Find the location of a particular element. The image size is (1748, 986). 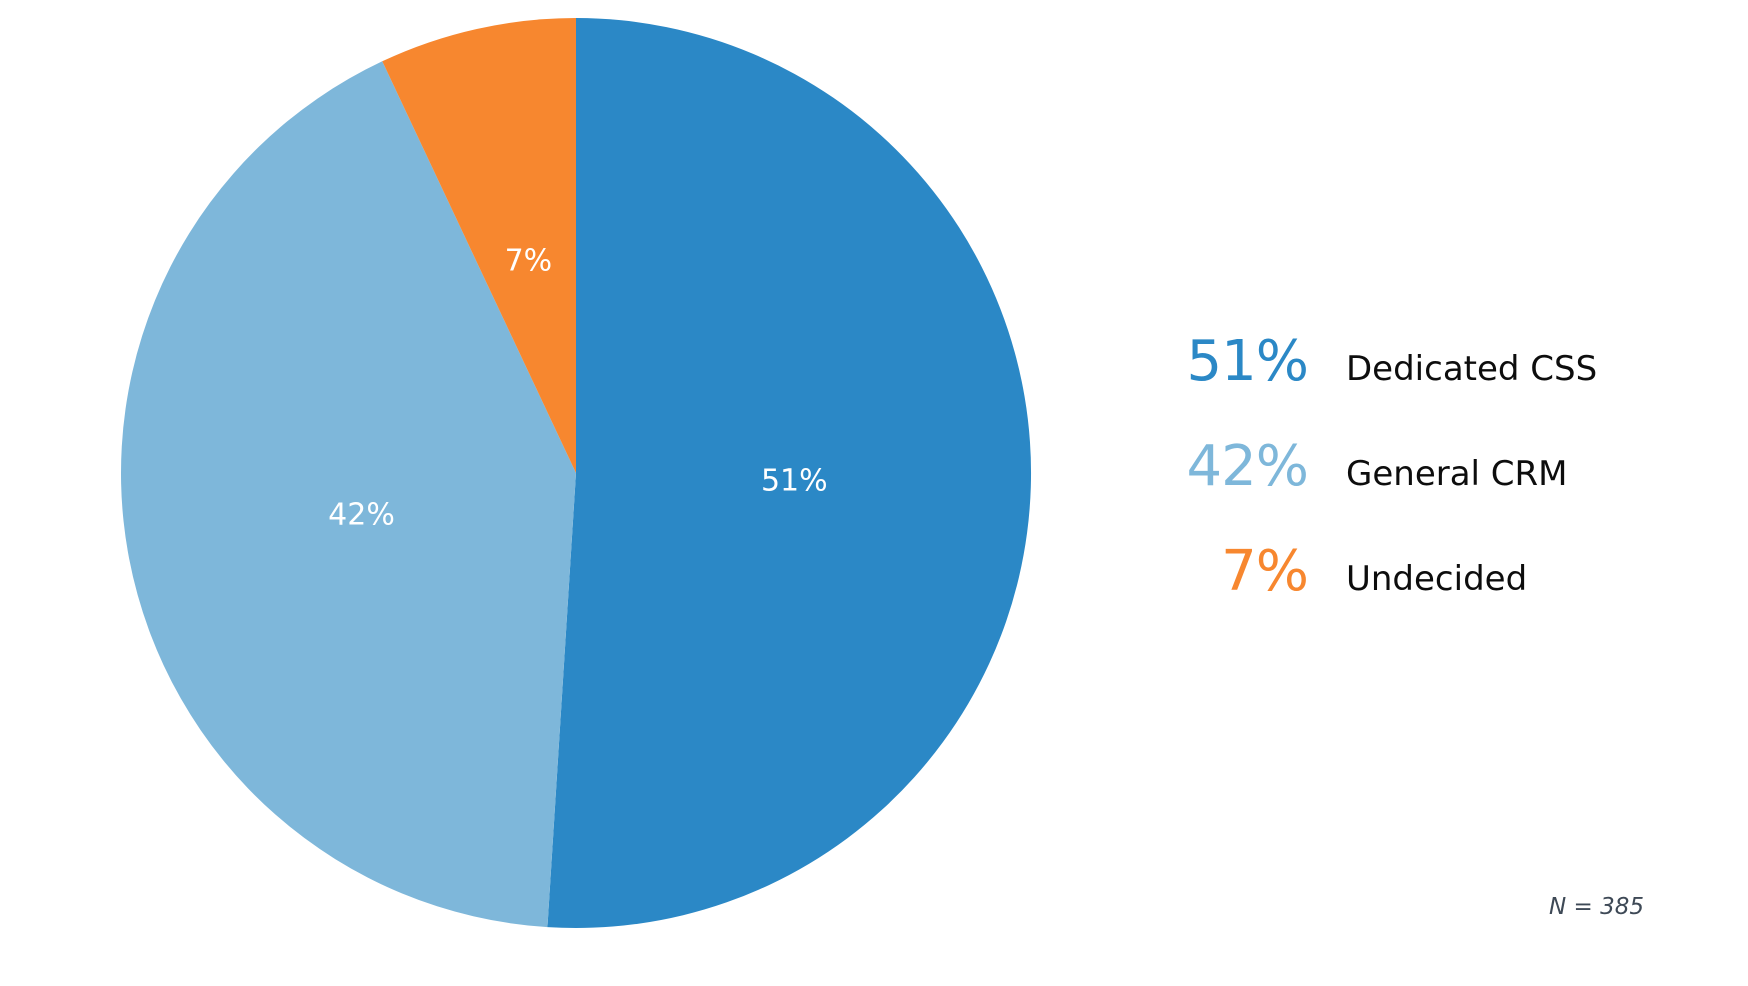

legend-row: 51% Dedicated CSS is located at coordinates (1378, 361).